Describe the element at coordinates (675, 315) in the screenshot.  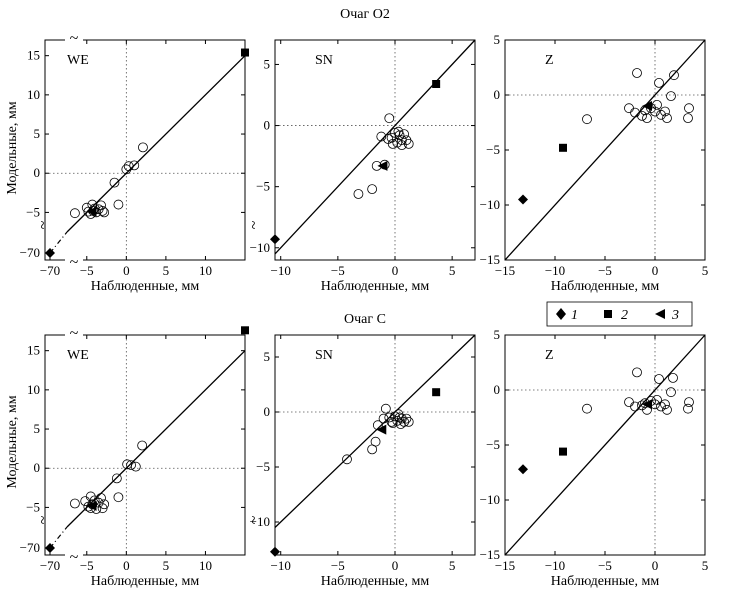
I see `legend-label-3: 3` at that location.